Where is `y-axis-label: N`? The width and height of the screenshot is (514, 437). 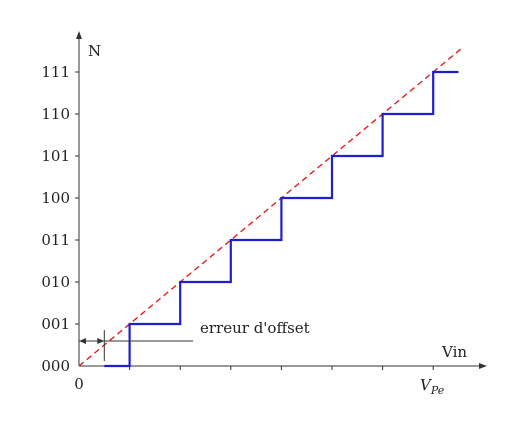
y-axis-label: N is located at coordinates (94, 51).